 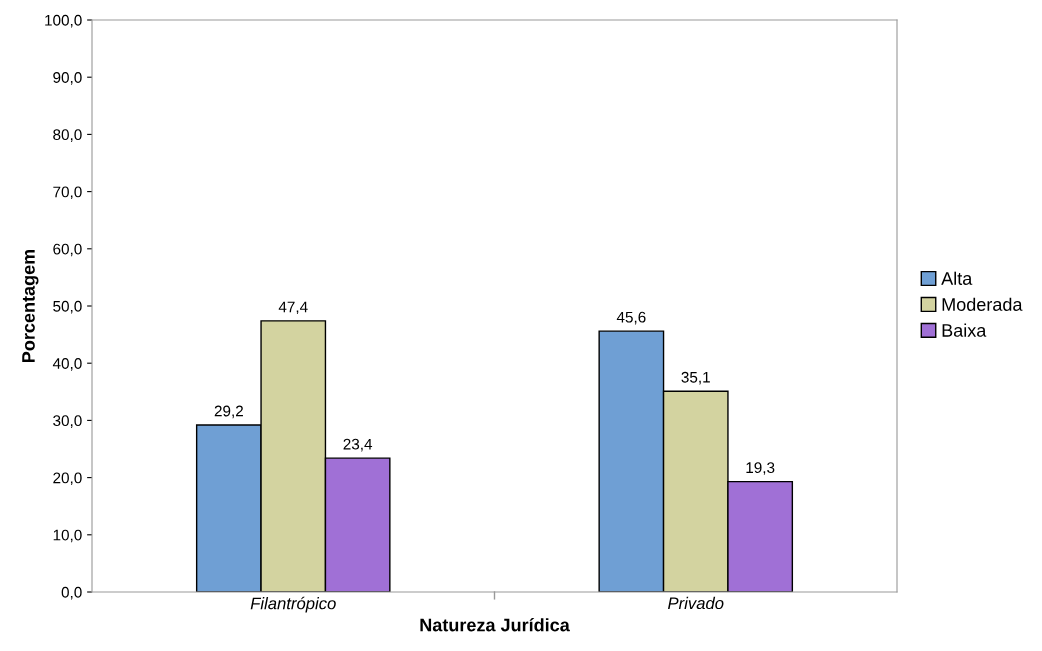 I want to click on data-label: 35,1, so click(x=695, y=378).